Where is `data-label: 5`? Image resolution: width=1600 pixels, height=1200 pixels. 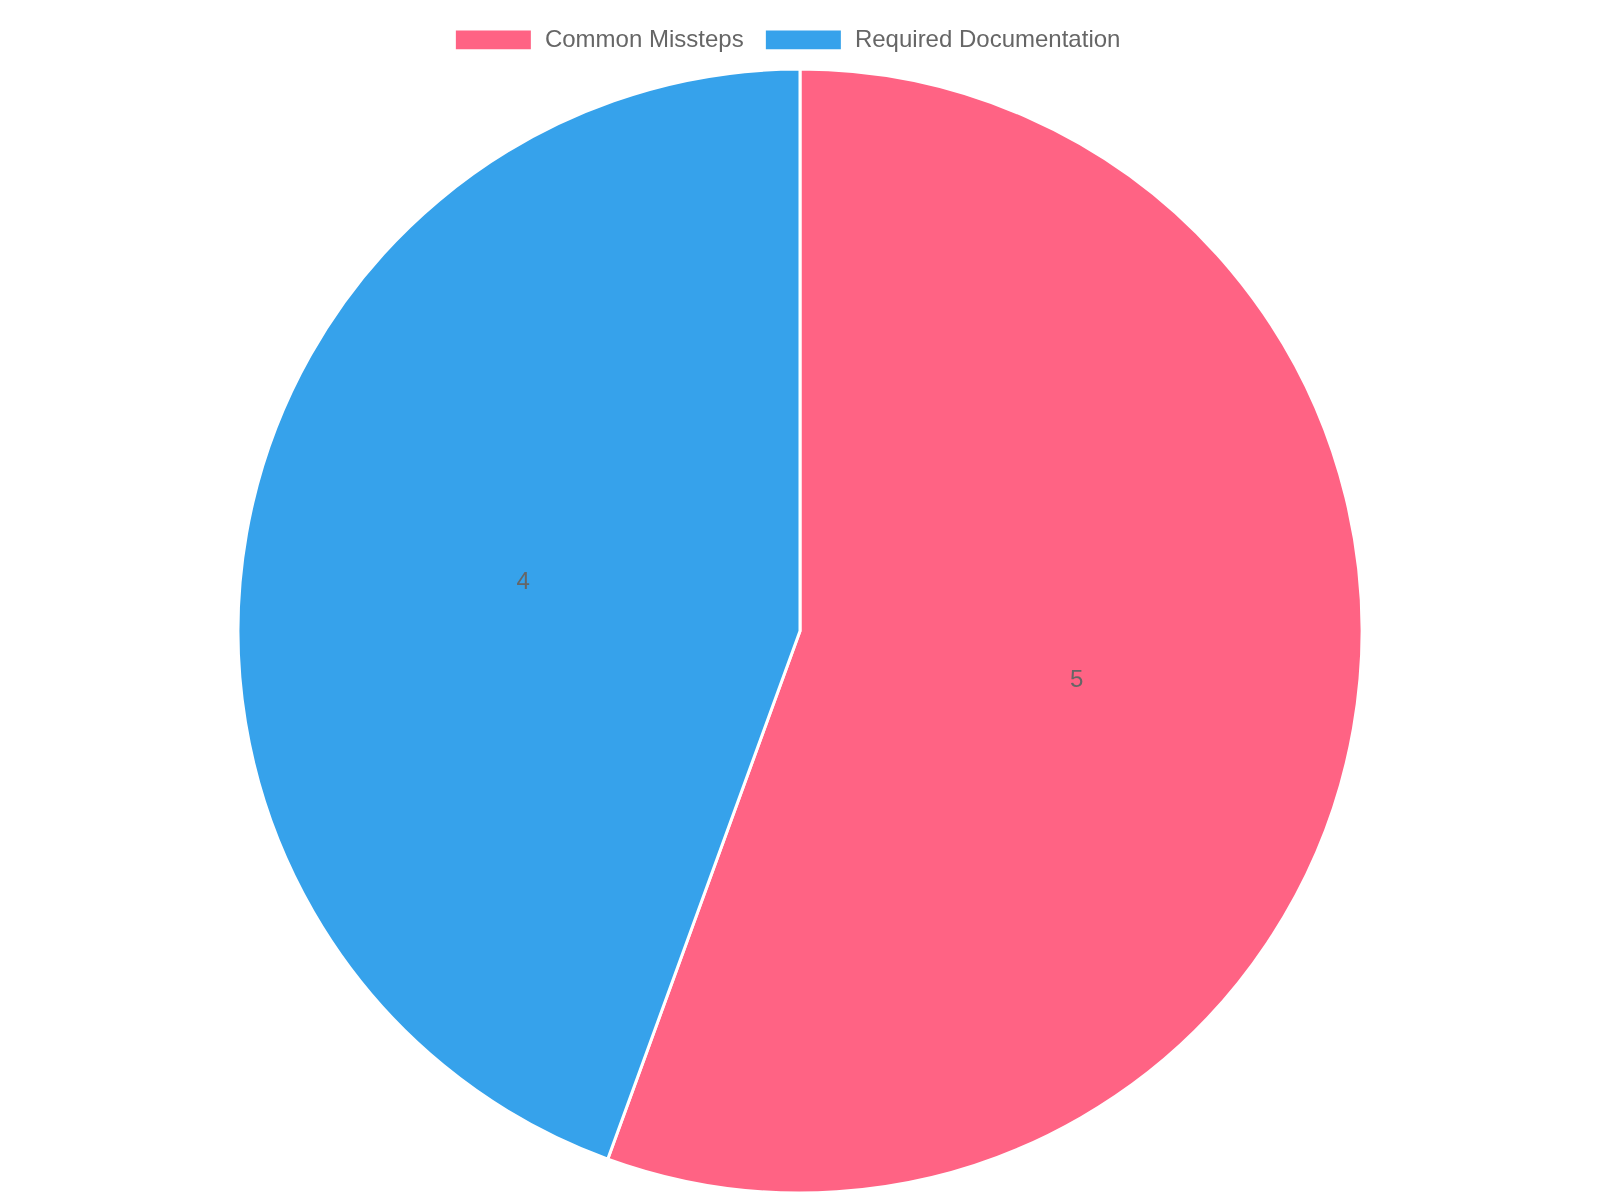
data-label: 5 is located at coordinates (1077, 678).